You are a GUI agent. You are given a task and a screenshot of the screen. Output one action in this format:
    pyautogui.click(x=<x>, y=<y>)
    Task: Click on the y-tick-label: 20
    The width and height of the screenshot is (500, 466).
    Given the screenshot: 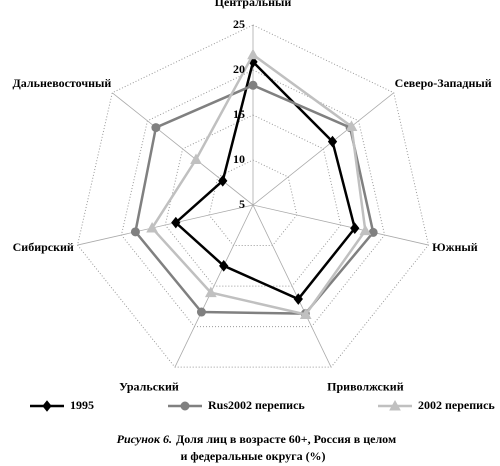 What is the action you would take?
    pyautogui.click(x=239, y=69)
    